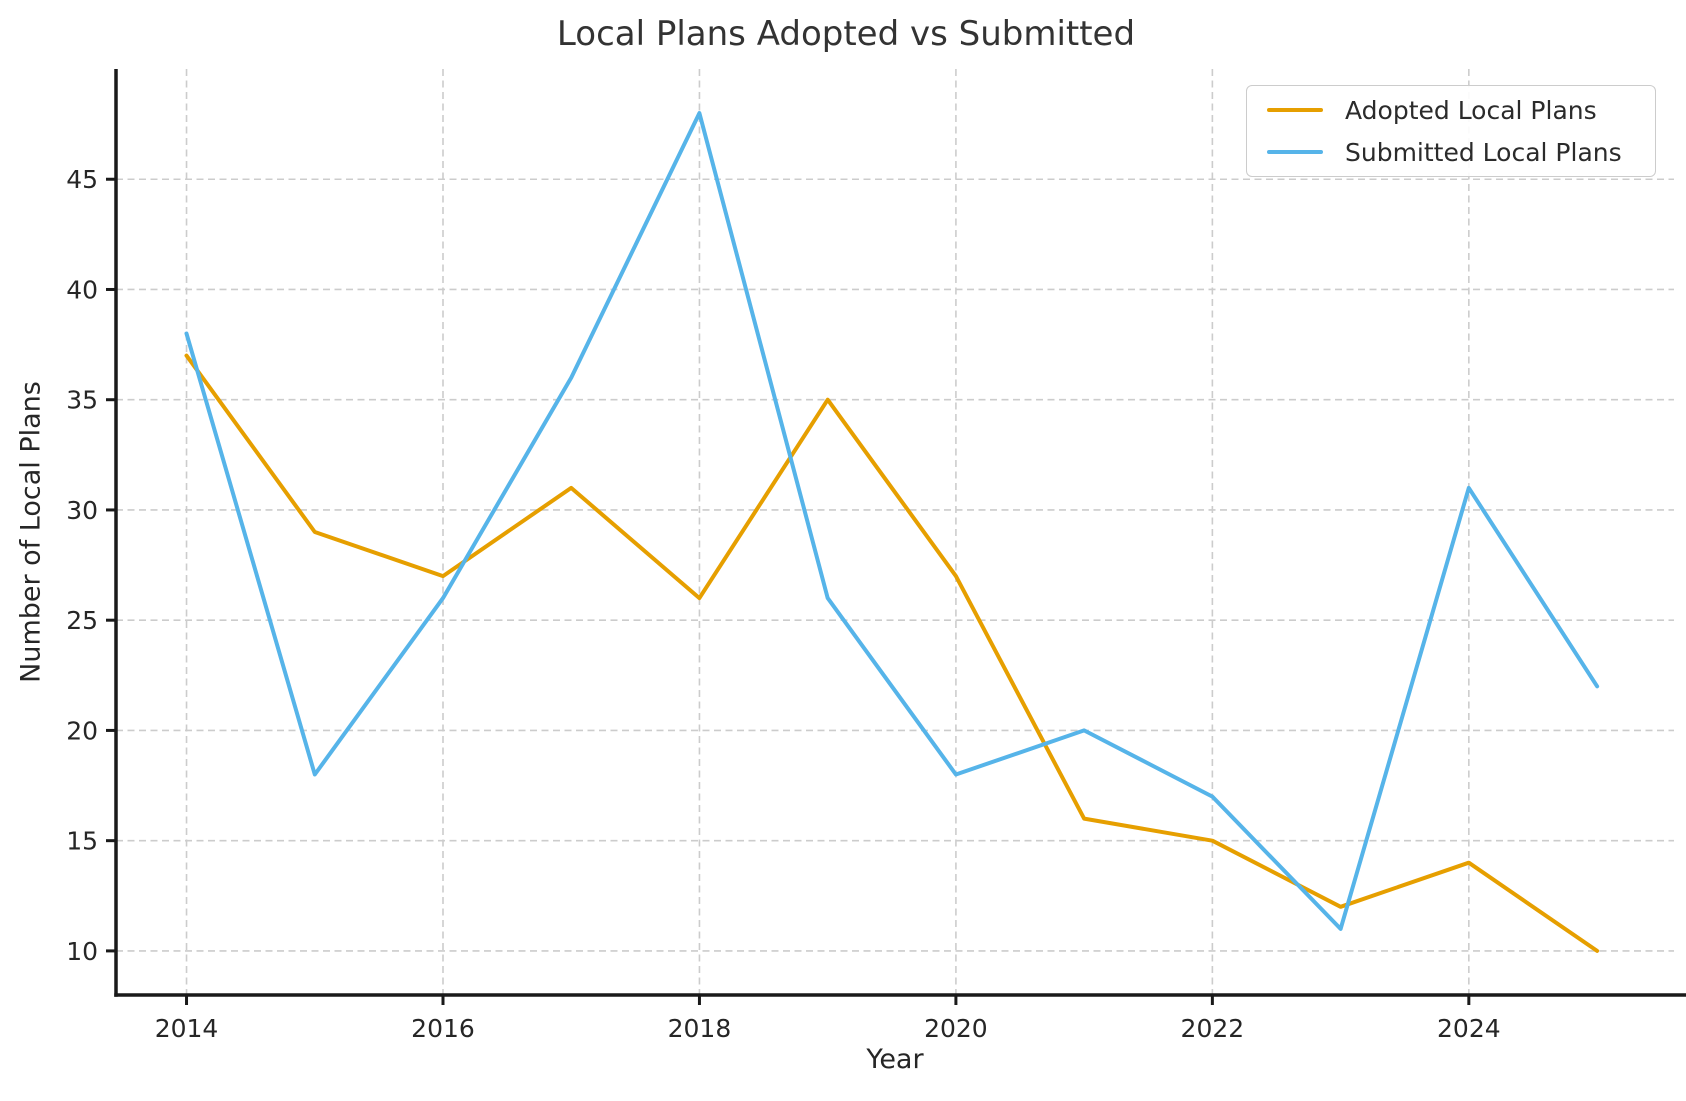 Image resolution: width=1686 pixels, height=1101 pixels. What do you see at coordinates (956, 1028) in the screenshot?
I see `x-tick-label: 2020` at bounding box center [956, 1028].